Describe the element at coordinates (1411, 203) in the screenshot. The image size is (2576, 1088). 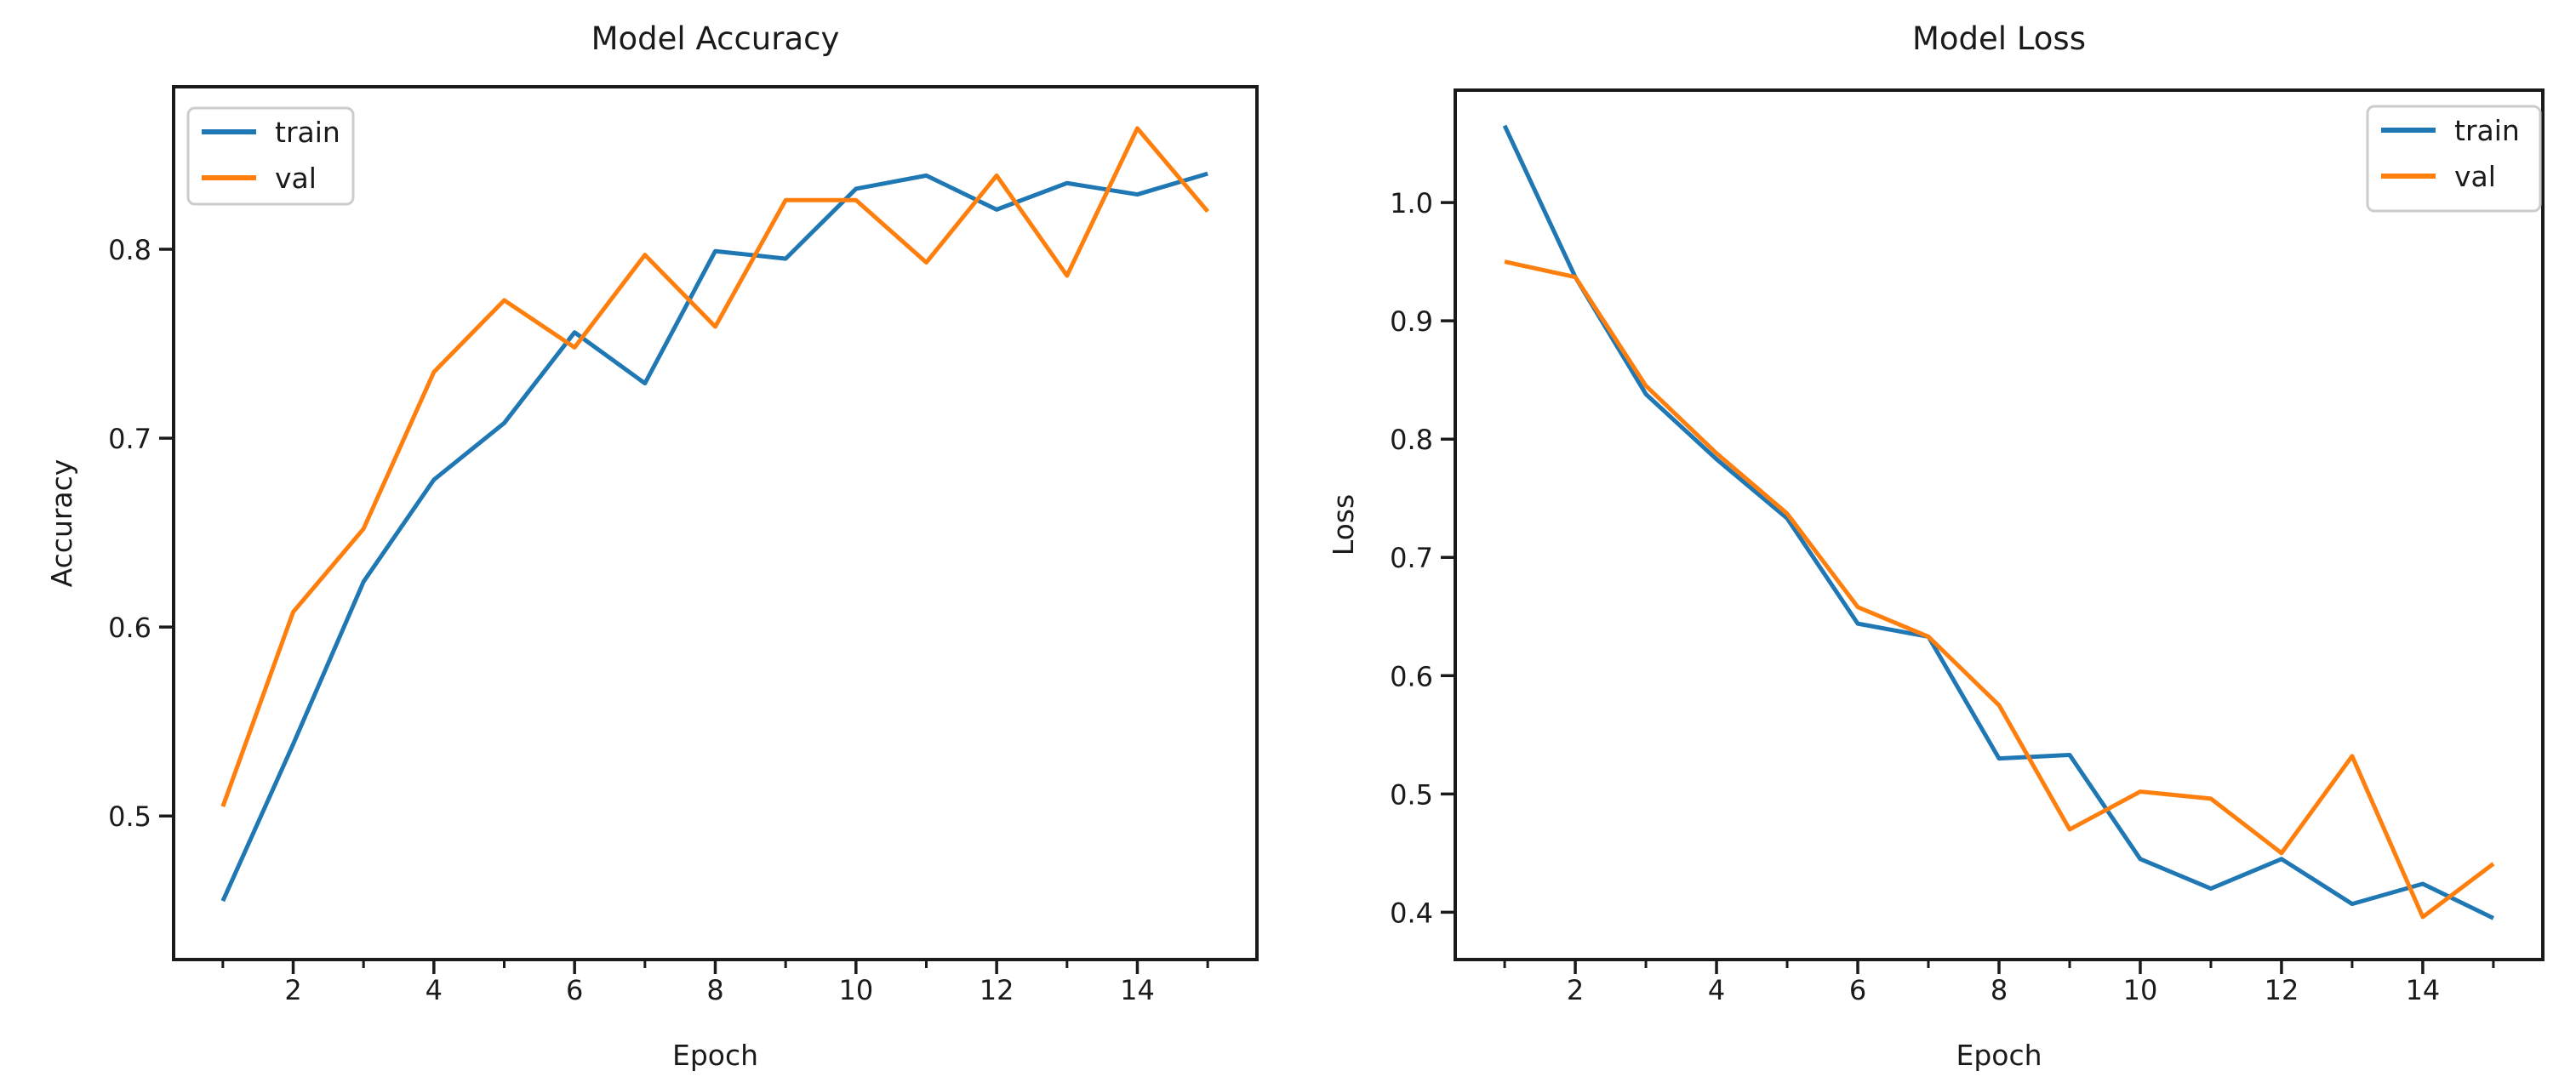
I see `y-tick-label: 1.0` at that location.